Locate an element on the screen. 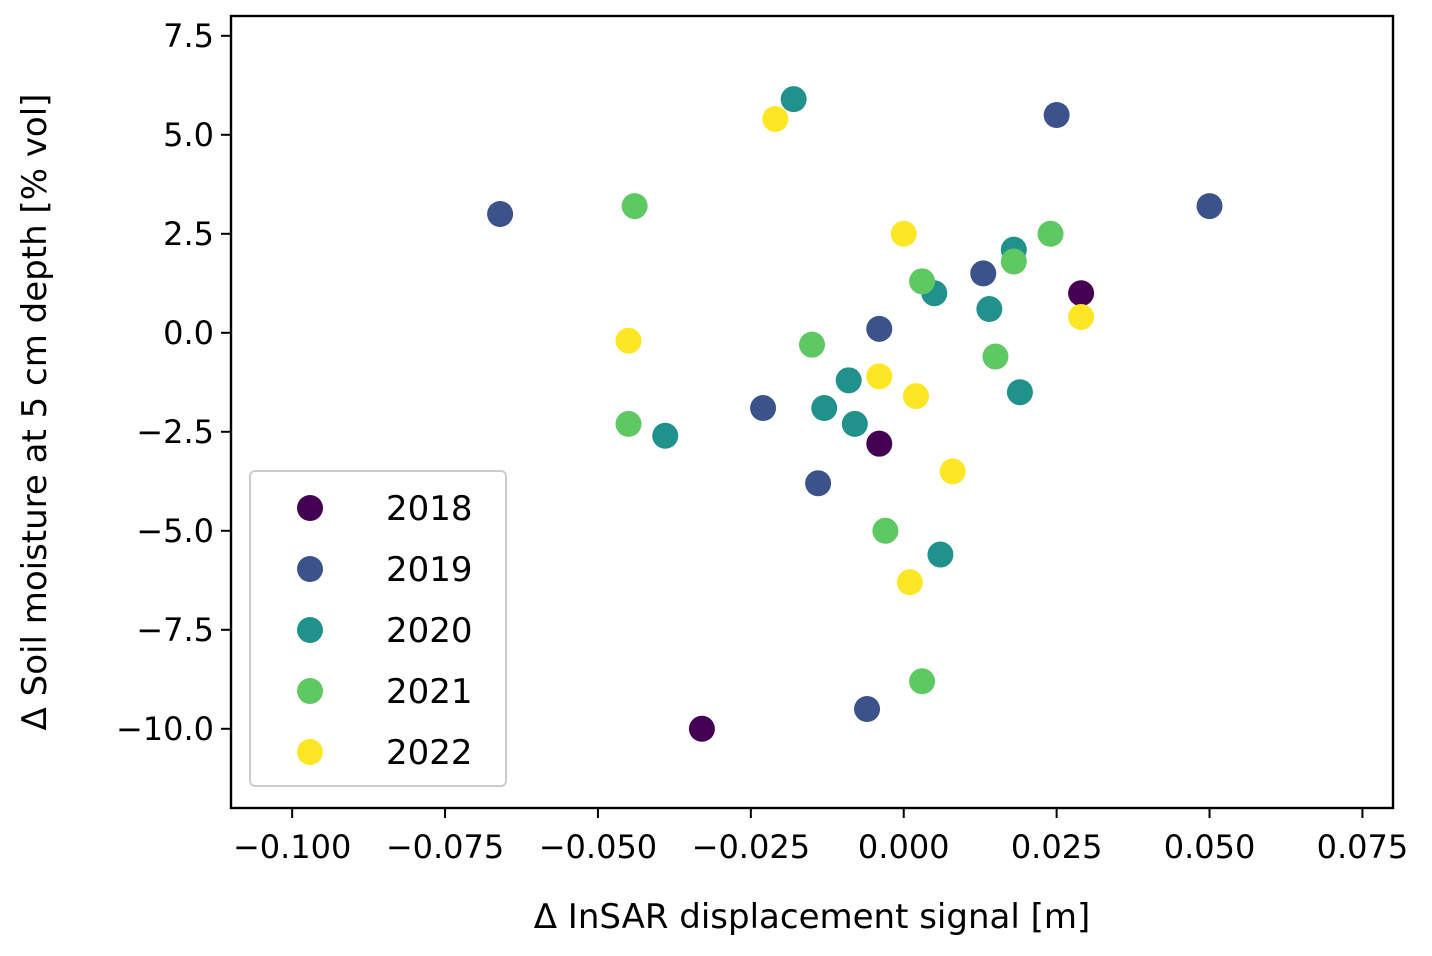 The image size is (1432, 956). legend-box is located at coordinates (378, 628).